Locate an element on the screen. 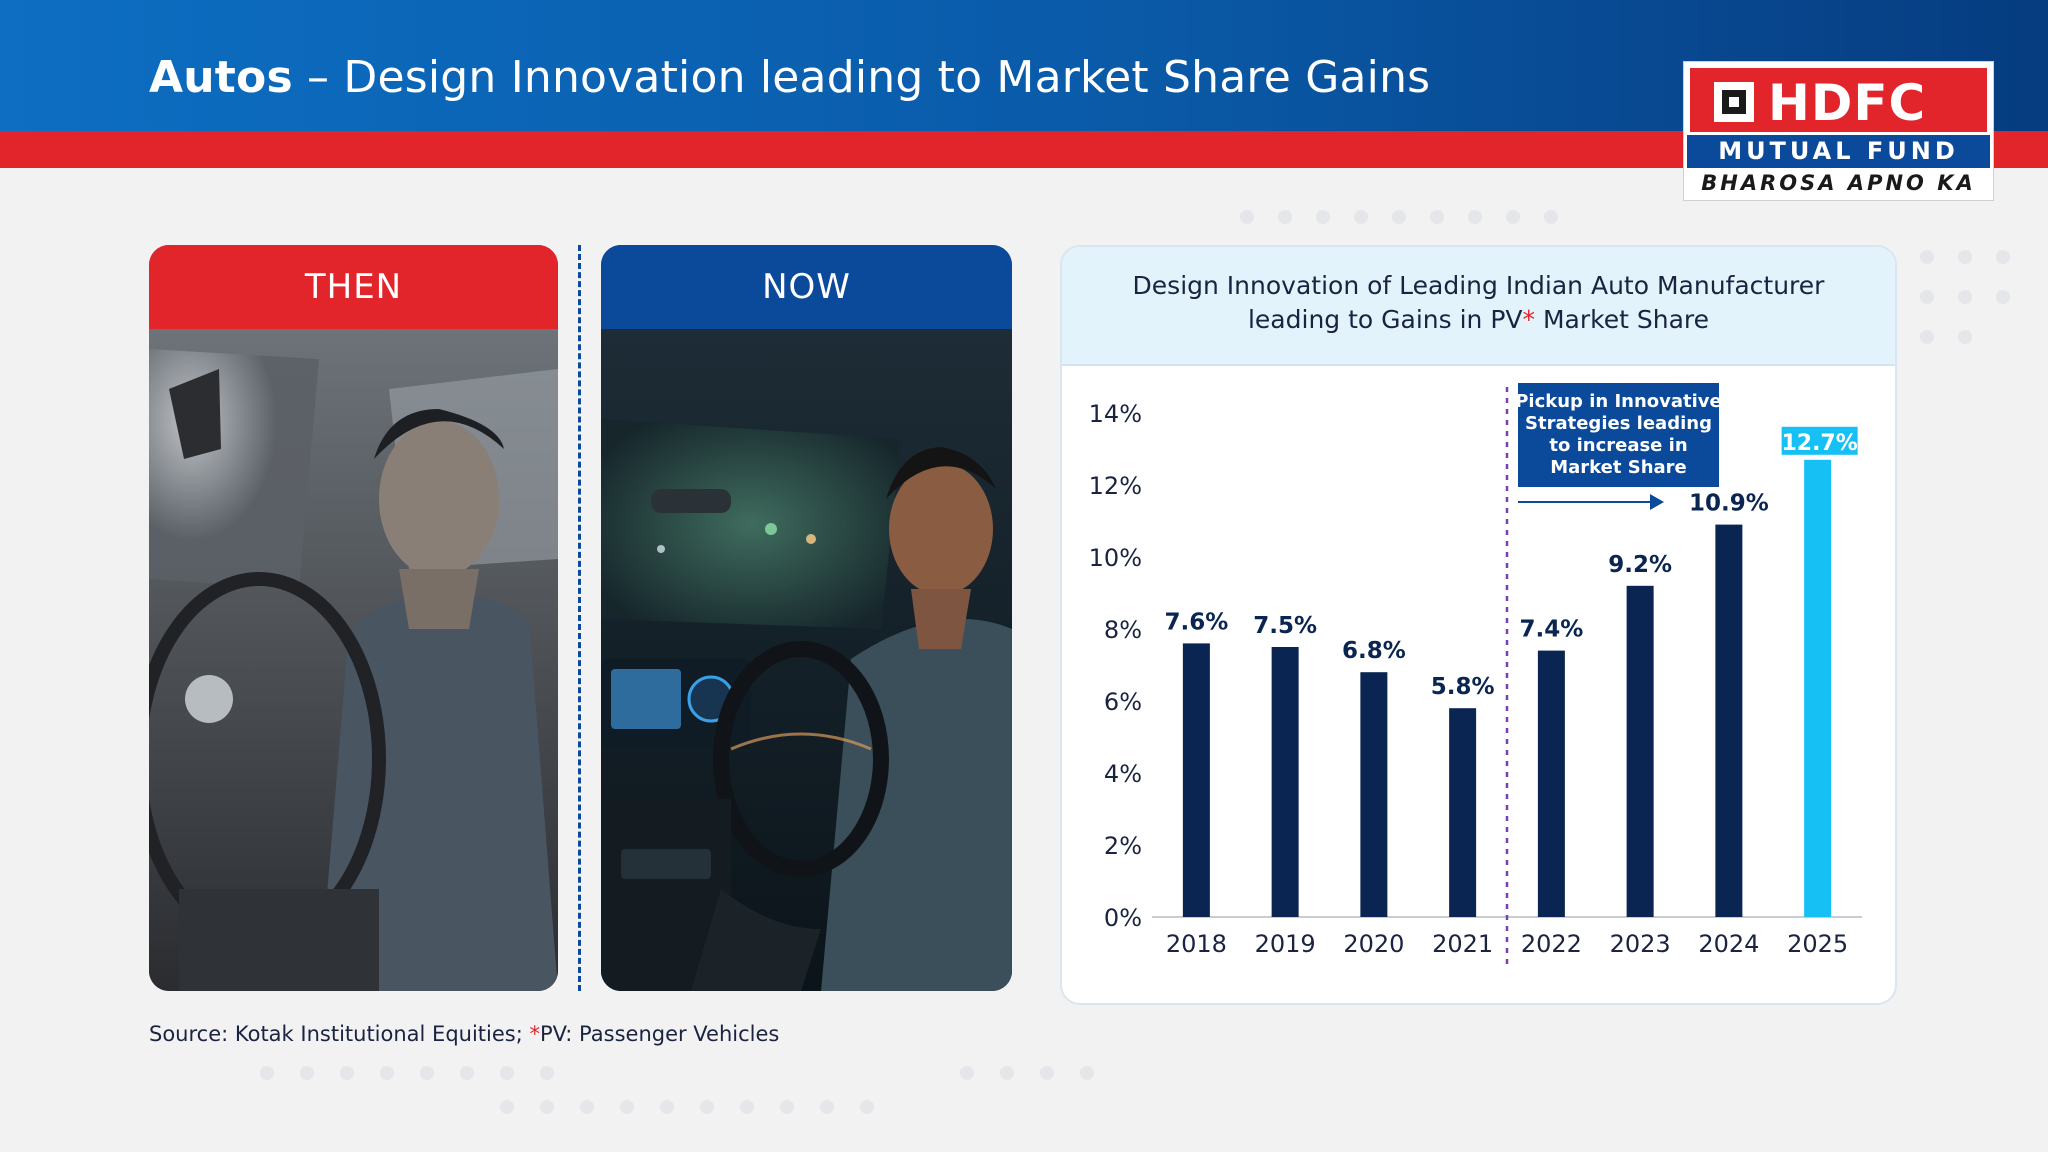  chart-title-line2-pre: leading to Gains in PV is located at coordinates (1385, 319).